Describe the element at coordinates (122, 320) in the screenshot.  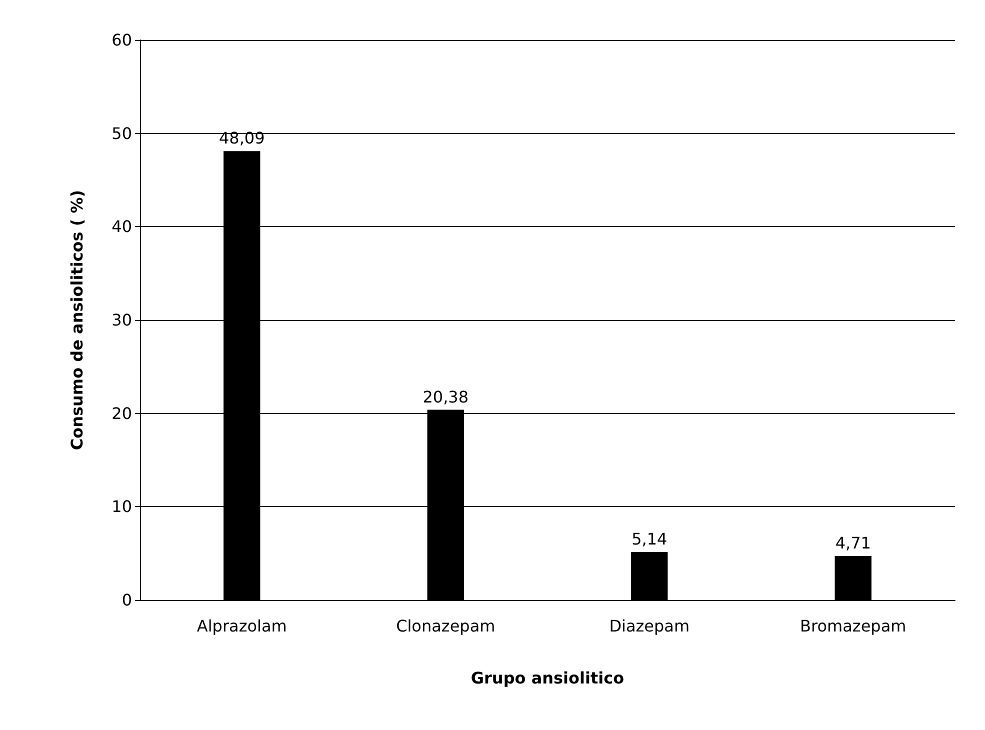
I see `y-tick-label: 30` at that location.